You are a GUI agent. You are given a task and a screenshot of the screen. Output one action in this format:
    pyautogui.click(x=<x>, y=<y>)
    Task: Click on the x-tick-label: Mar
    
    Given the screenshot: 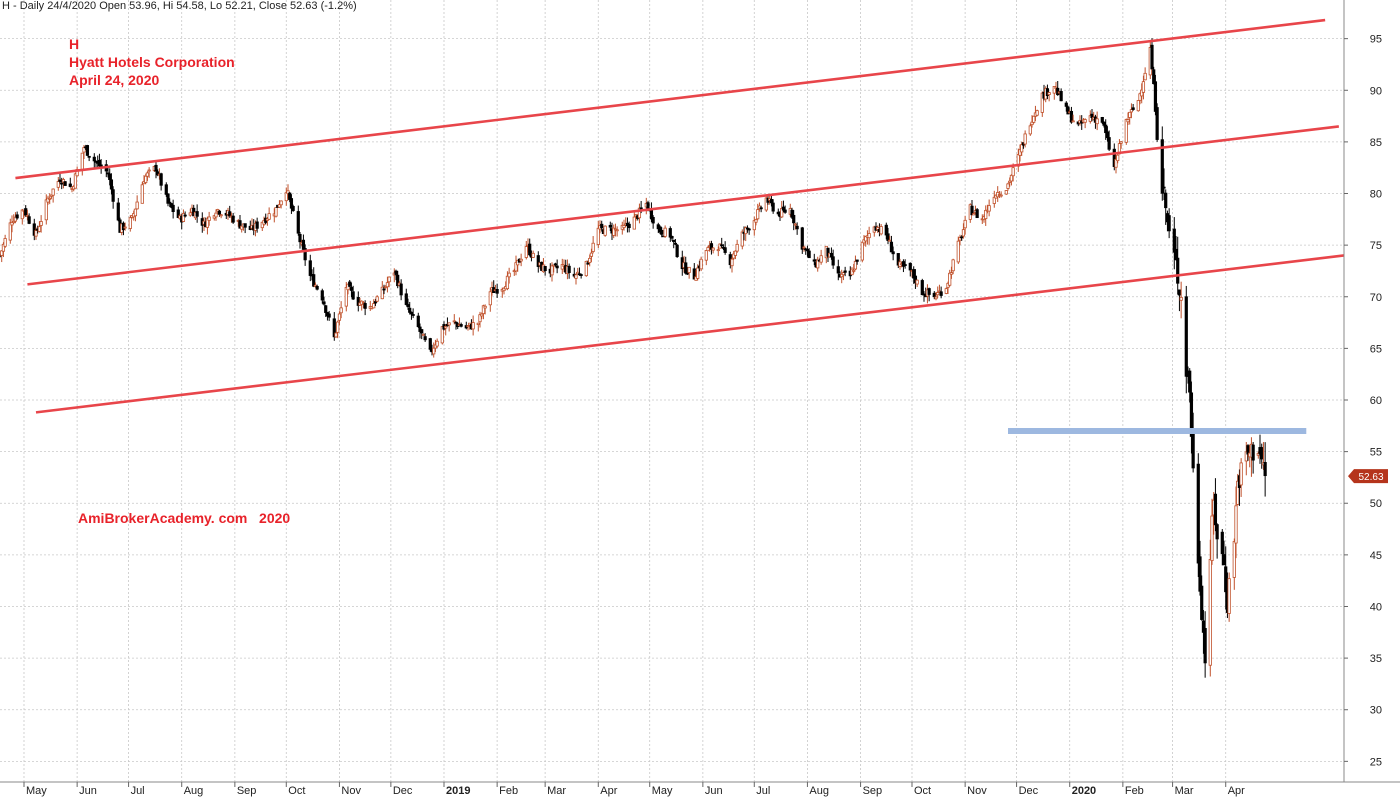 What is the action you would take?
    pyautogui.click(x=556, y=791)
    